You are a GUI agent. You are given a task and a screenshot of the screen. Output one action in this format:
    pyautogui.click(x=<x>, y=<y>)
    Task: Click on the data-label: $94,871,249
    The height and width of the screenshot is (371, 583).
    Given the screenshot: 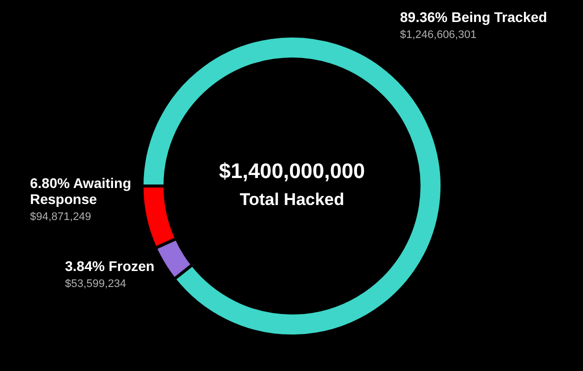 What is the action you would take?
    pyautogui.click(x=61, y=217)
    